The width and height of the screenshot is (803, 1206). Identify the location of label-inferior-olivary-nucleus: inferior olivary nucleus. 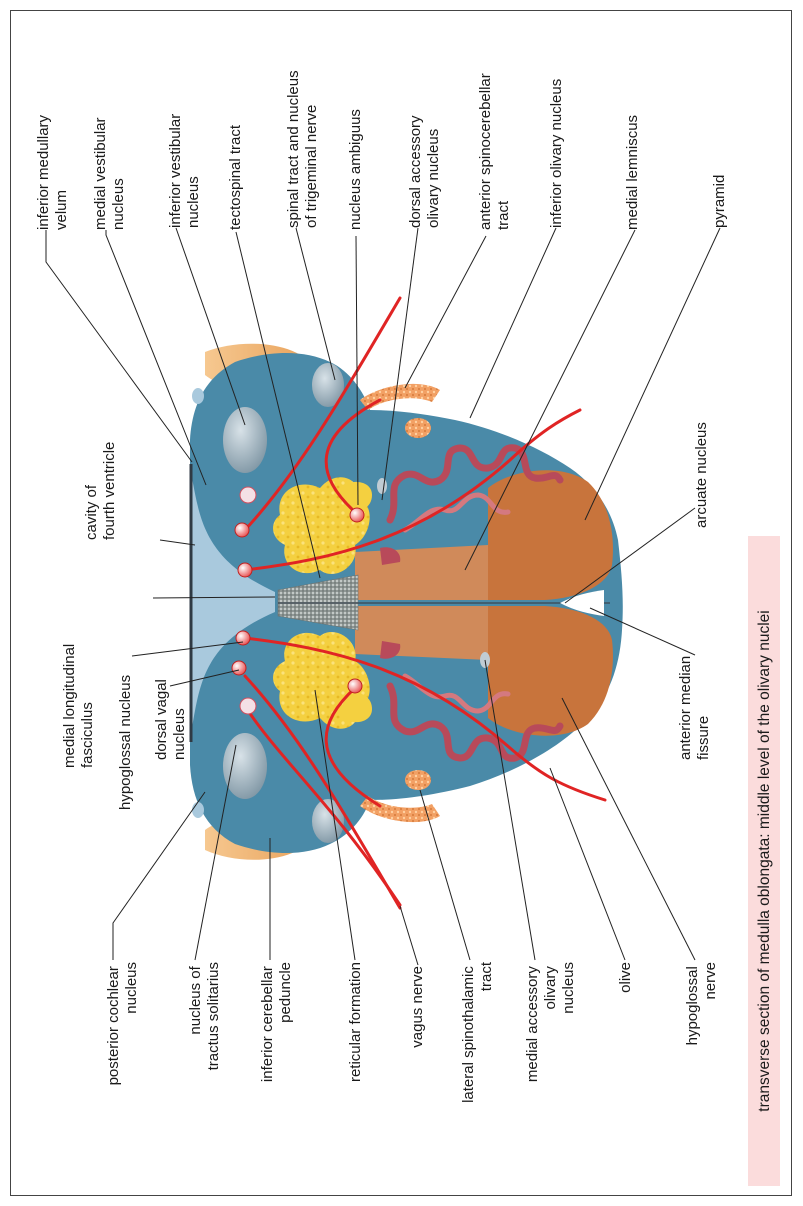
(556, 153).